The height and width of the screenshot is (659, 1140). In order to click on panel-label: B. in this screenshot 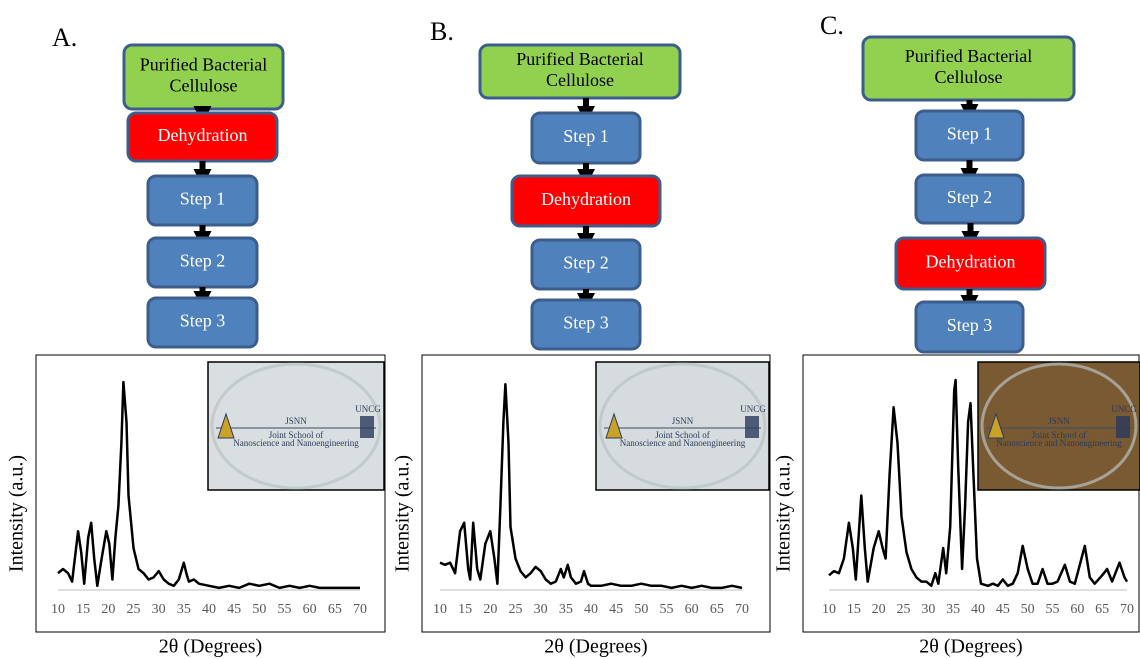, I will do `click(442, 31)`.